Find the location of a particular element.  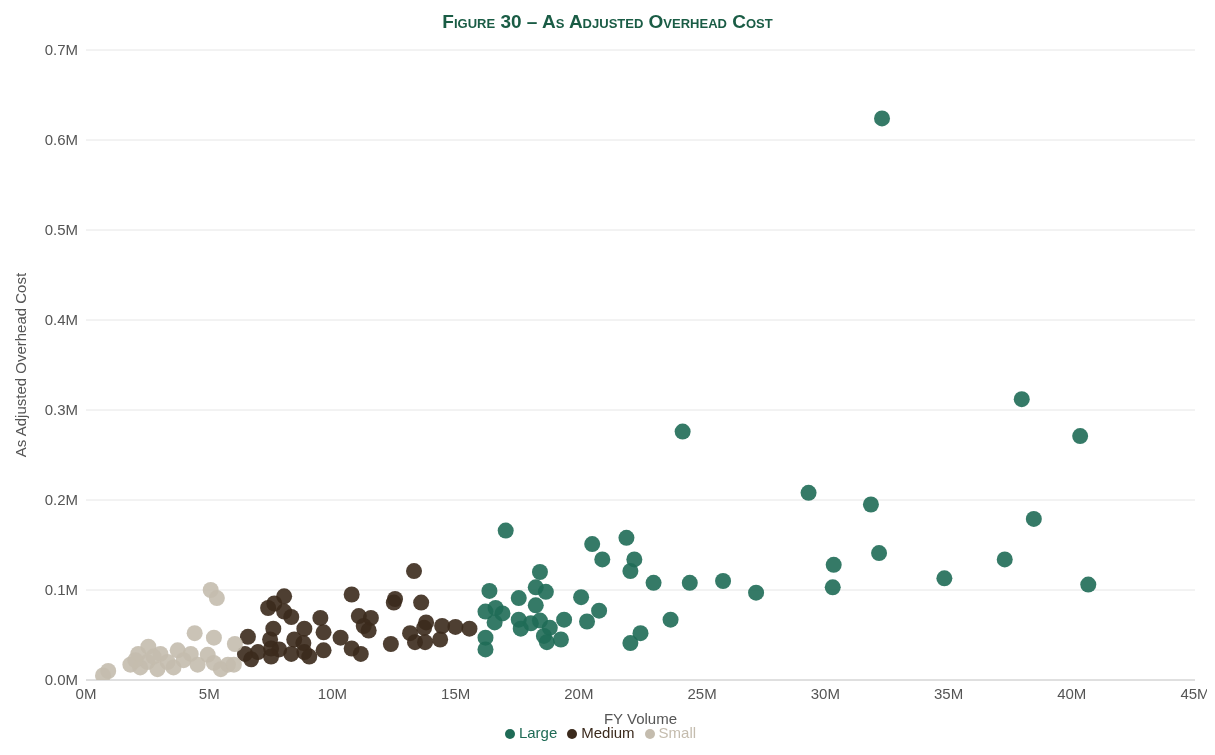

x-tick-label: 10M is located at coordinates (332, 693).